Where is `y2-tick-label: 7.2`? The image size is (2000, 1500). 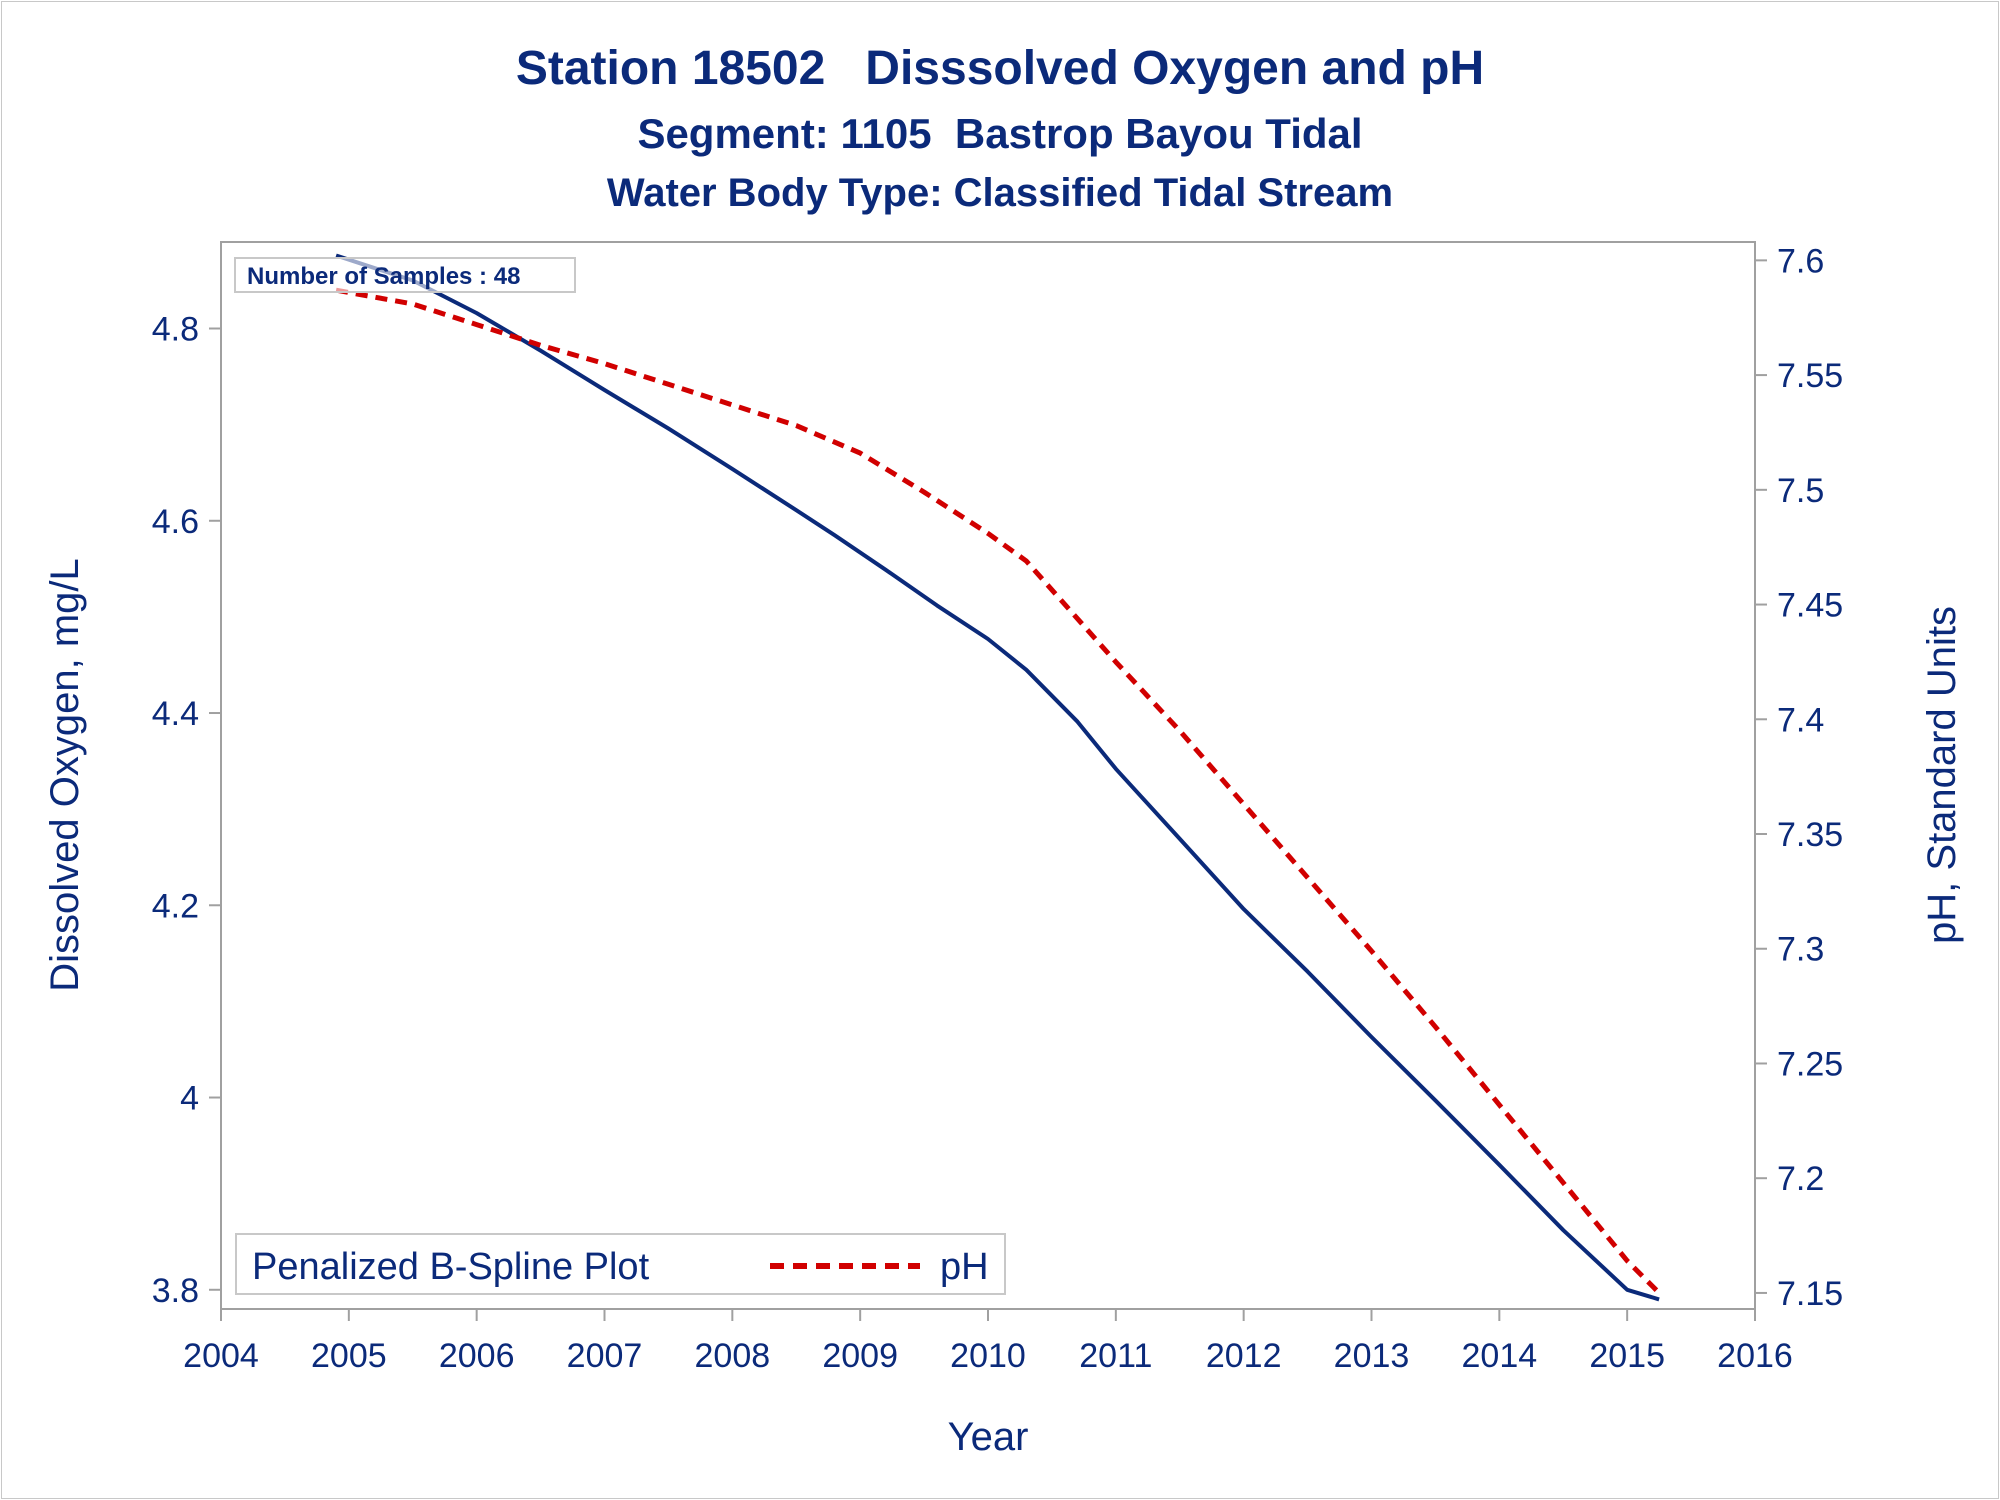
y2-tick-label: 7.2 is located at coordinates (1800, 1179).